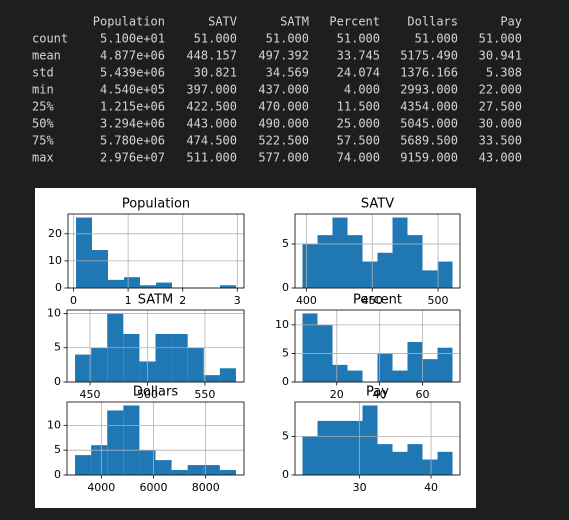  I want to click on cell: 5689.500, so click(429, 141).